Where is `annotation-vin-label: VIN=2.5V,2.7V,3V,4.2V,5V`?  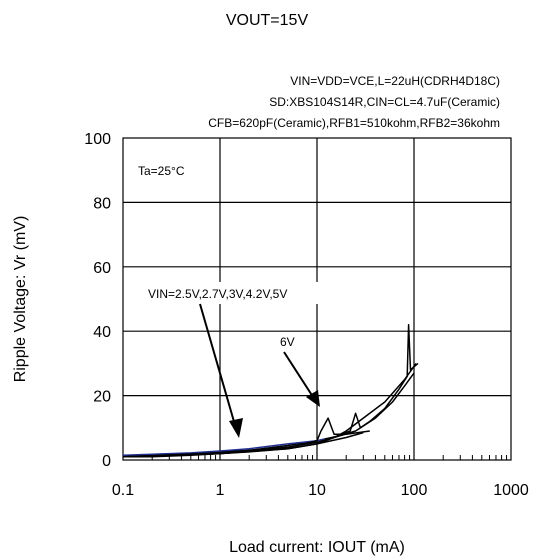 annotation-vin-label: VIN=2.5V,2.7V,3V,4.2V,5V is located at coordinates (217, 294).